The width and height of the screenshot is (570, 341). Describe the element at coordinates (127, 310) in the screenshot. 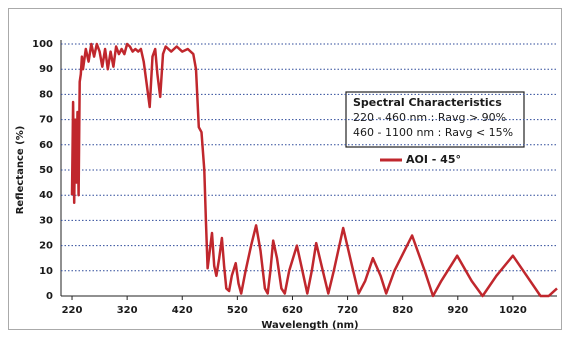

I see `x-tick-label: 320` at that location.